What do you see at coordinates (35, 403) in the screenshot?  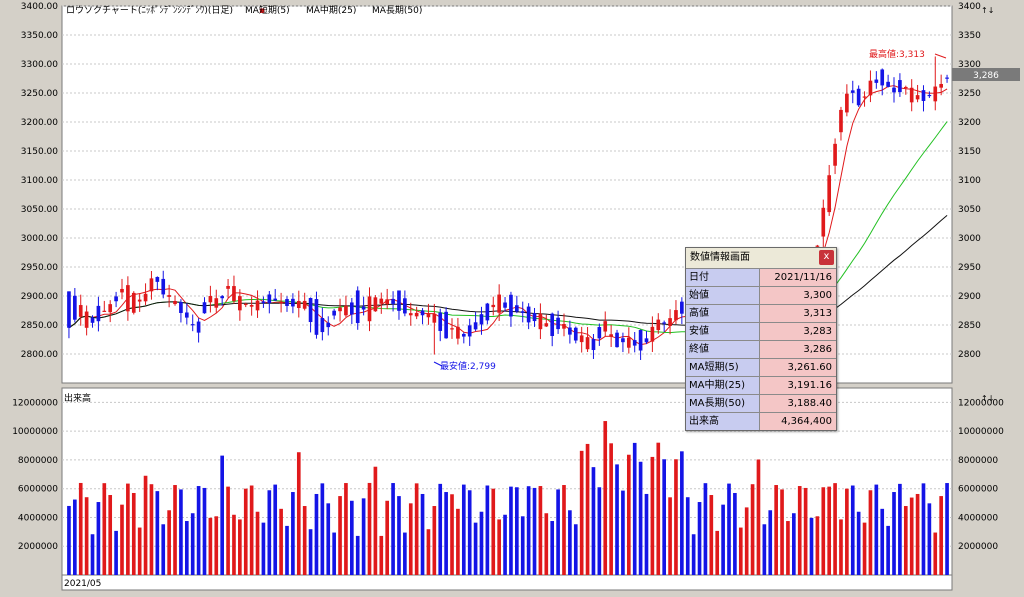 I see `volume-tick-left: 12000000` at bounding box center [35, 403].